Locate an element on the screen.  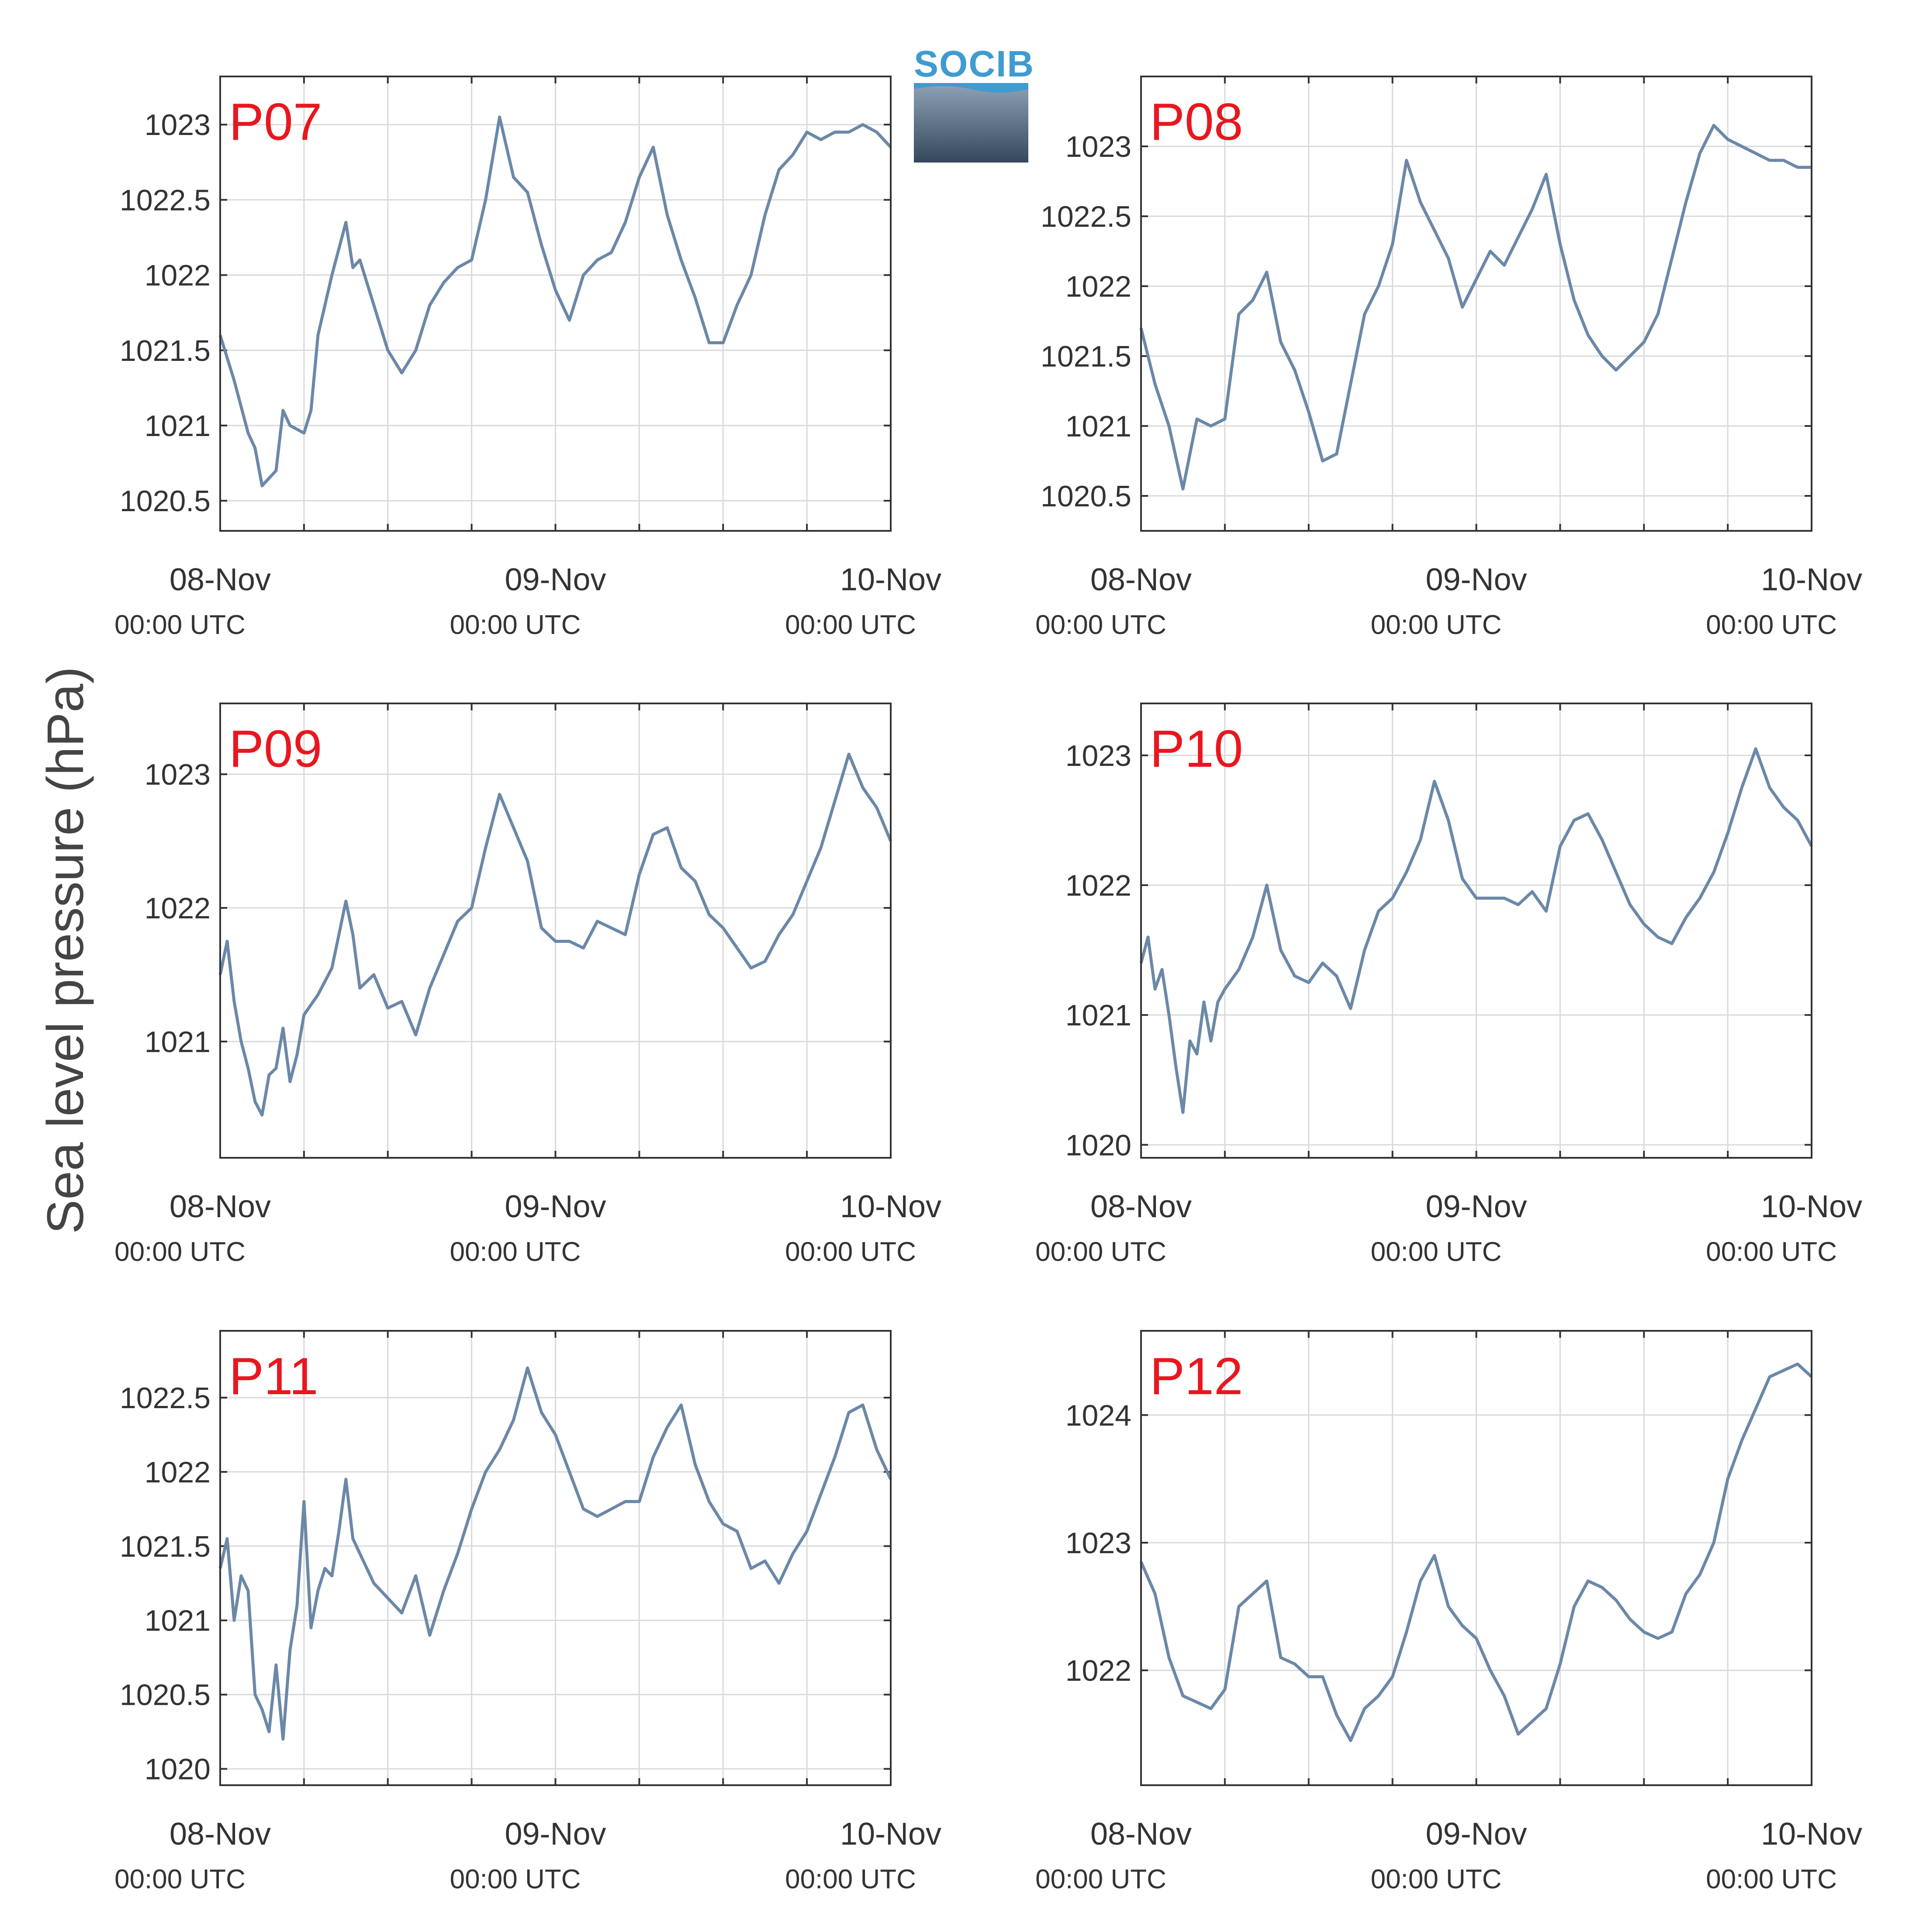
data-line-p09 is located at coordinates (555, 934).